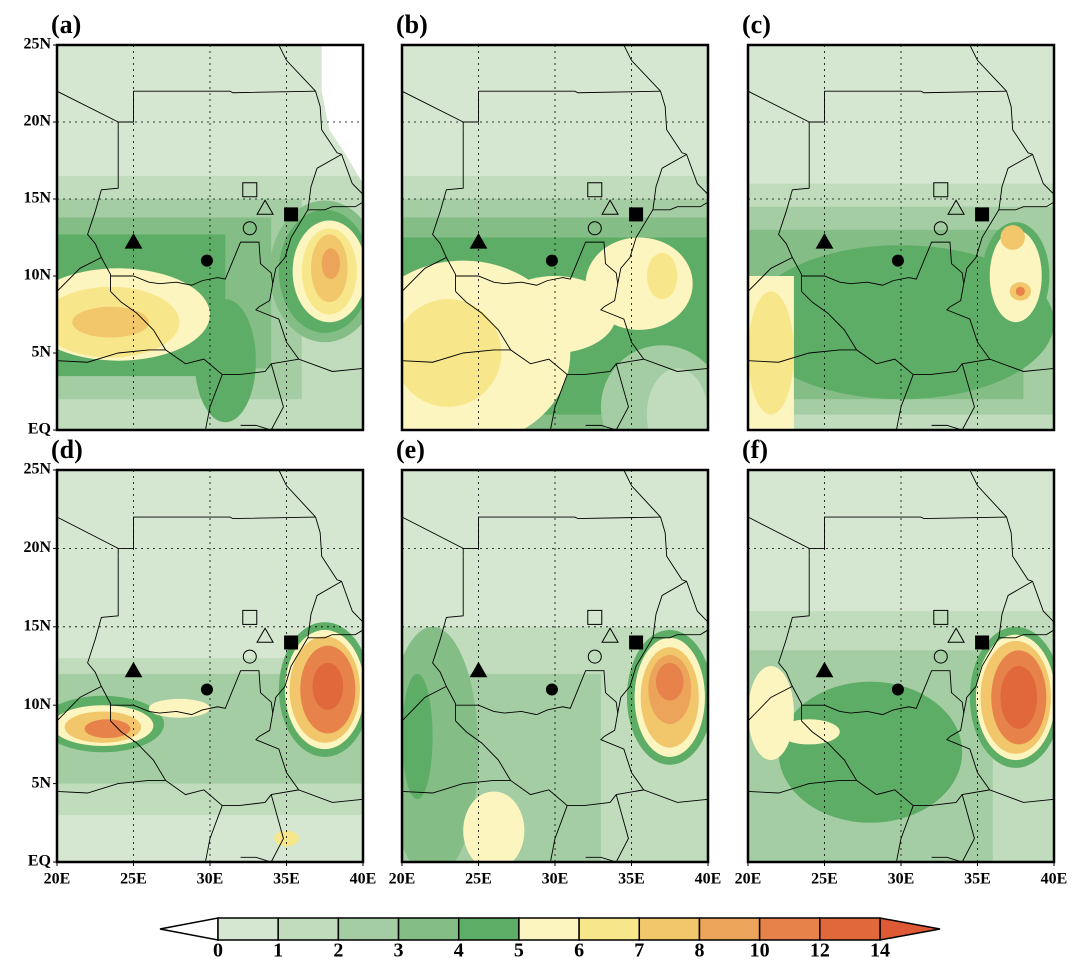 Image resolution: width=1086 pixels, height=975 pixels. What do you see at coordinates (412, 24) in the screenshot?
I see `panel-label: (b)` at bounding box center [412, 24].